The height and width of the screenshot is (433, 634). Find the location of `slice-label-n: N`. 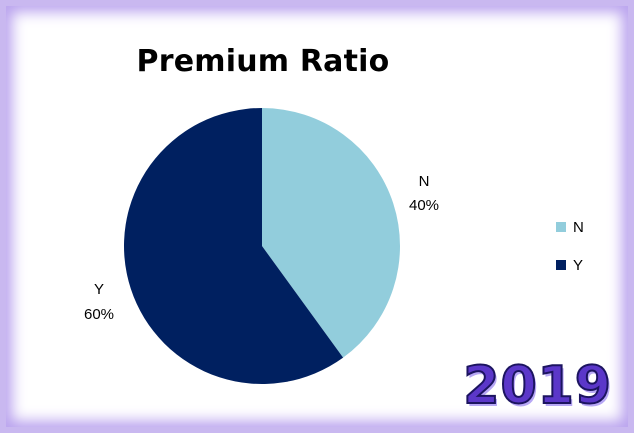

slice-label-n: N is located at coordinates (424, 181).